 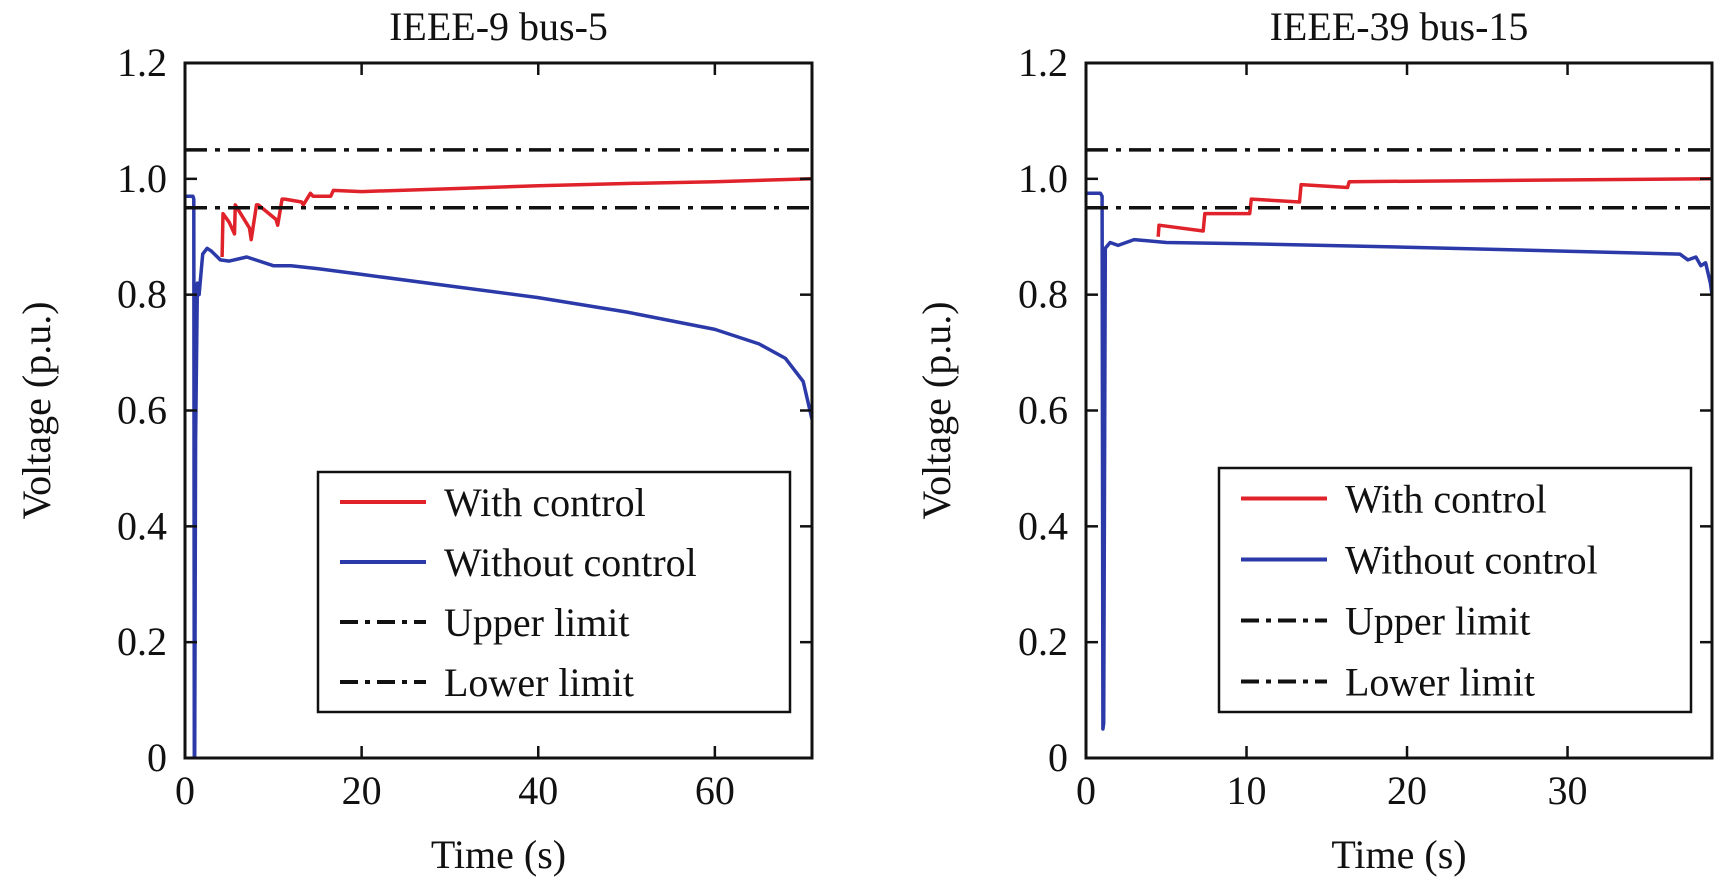 I want to click on x-tick-label: 40, so click(x=538, y=790).